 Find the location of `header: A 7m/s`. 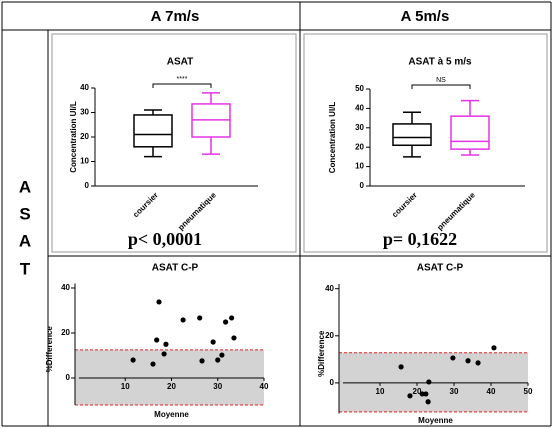

header: A 7m/s is located at coordinates (175, 16).